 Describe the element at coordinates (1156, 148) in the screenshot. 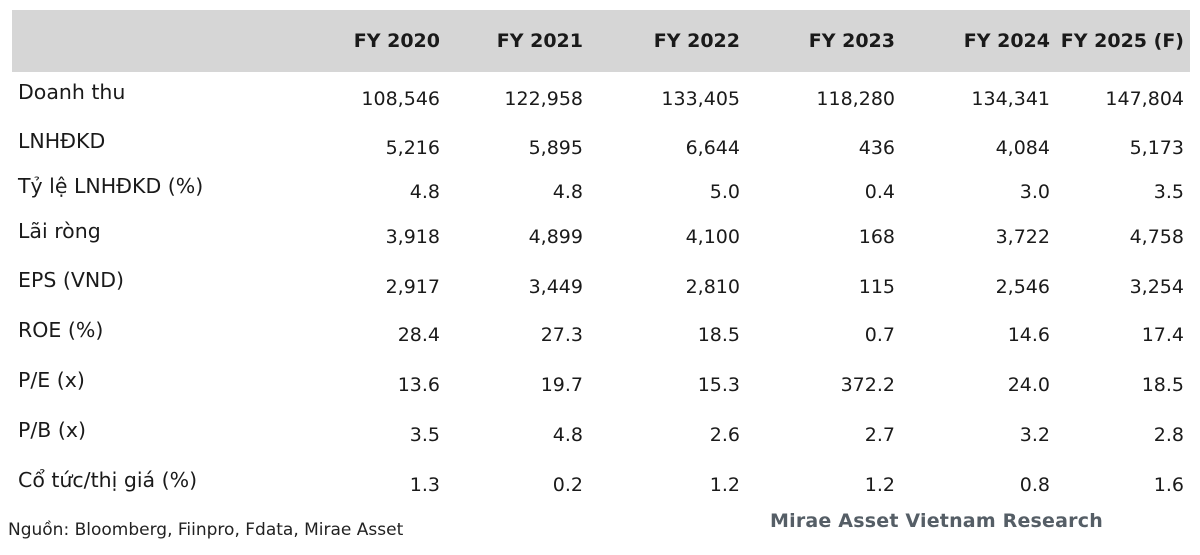

I see `table-cell: 5,173` at that location.